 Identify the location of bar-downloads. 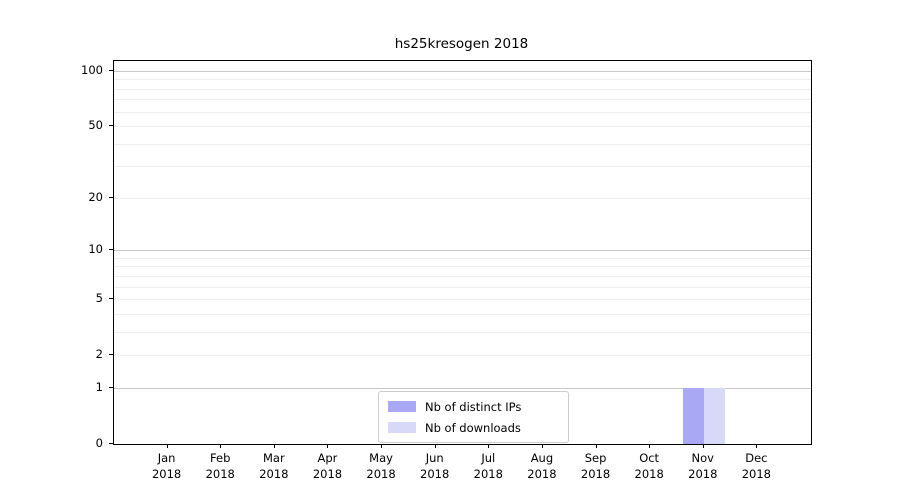
(714, 415).